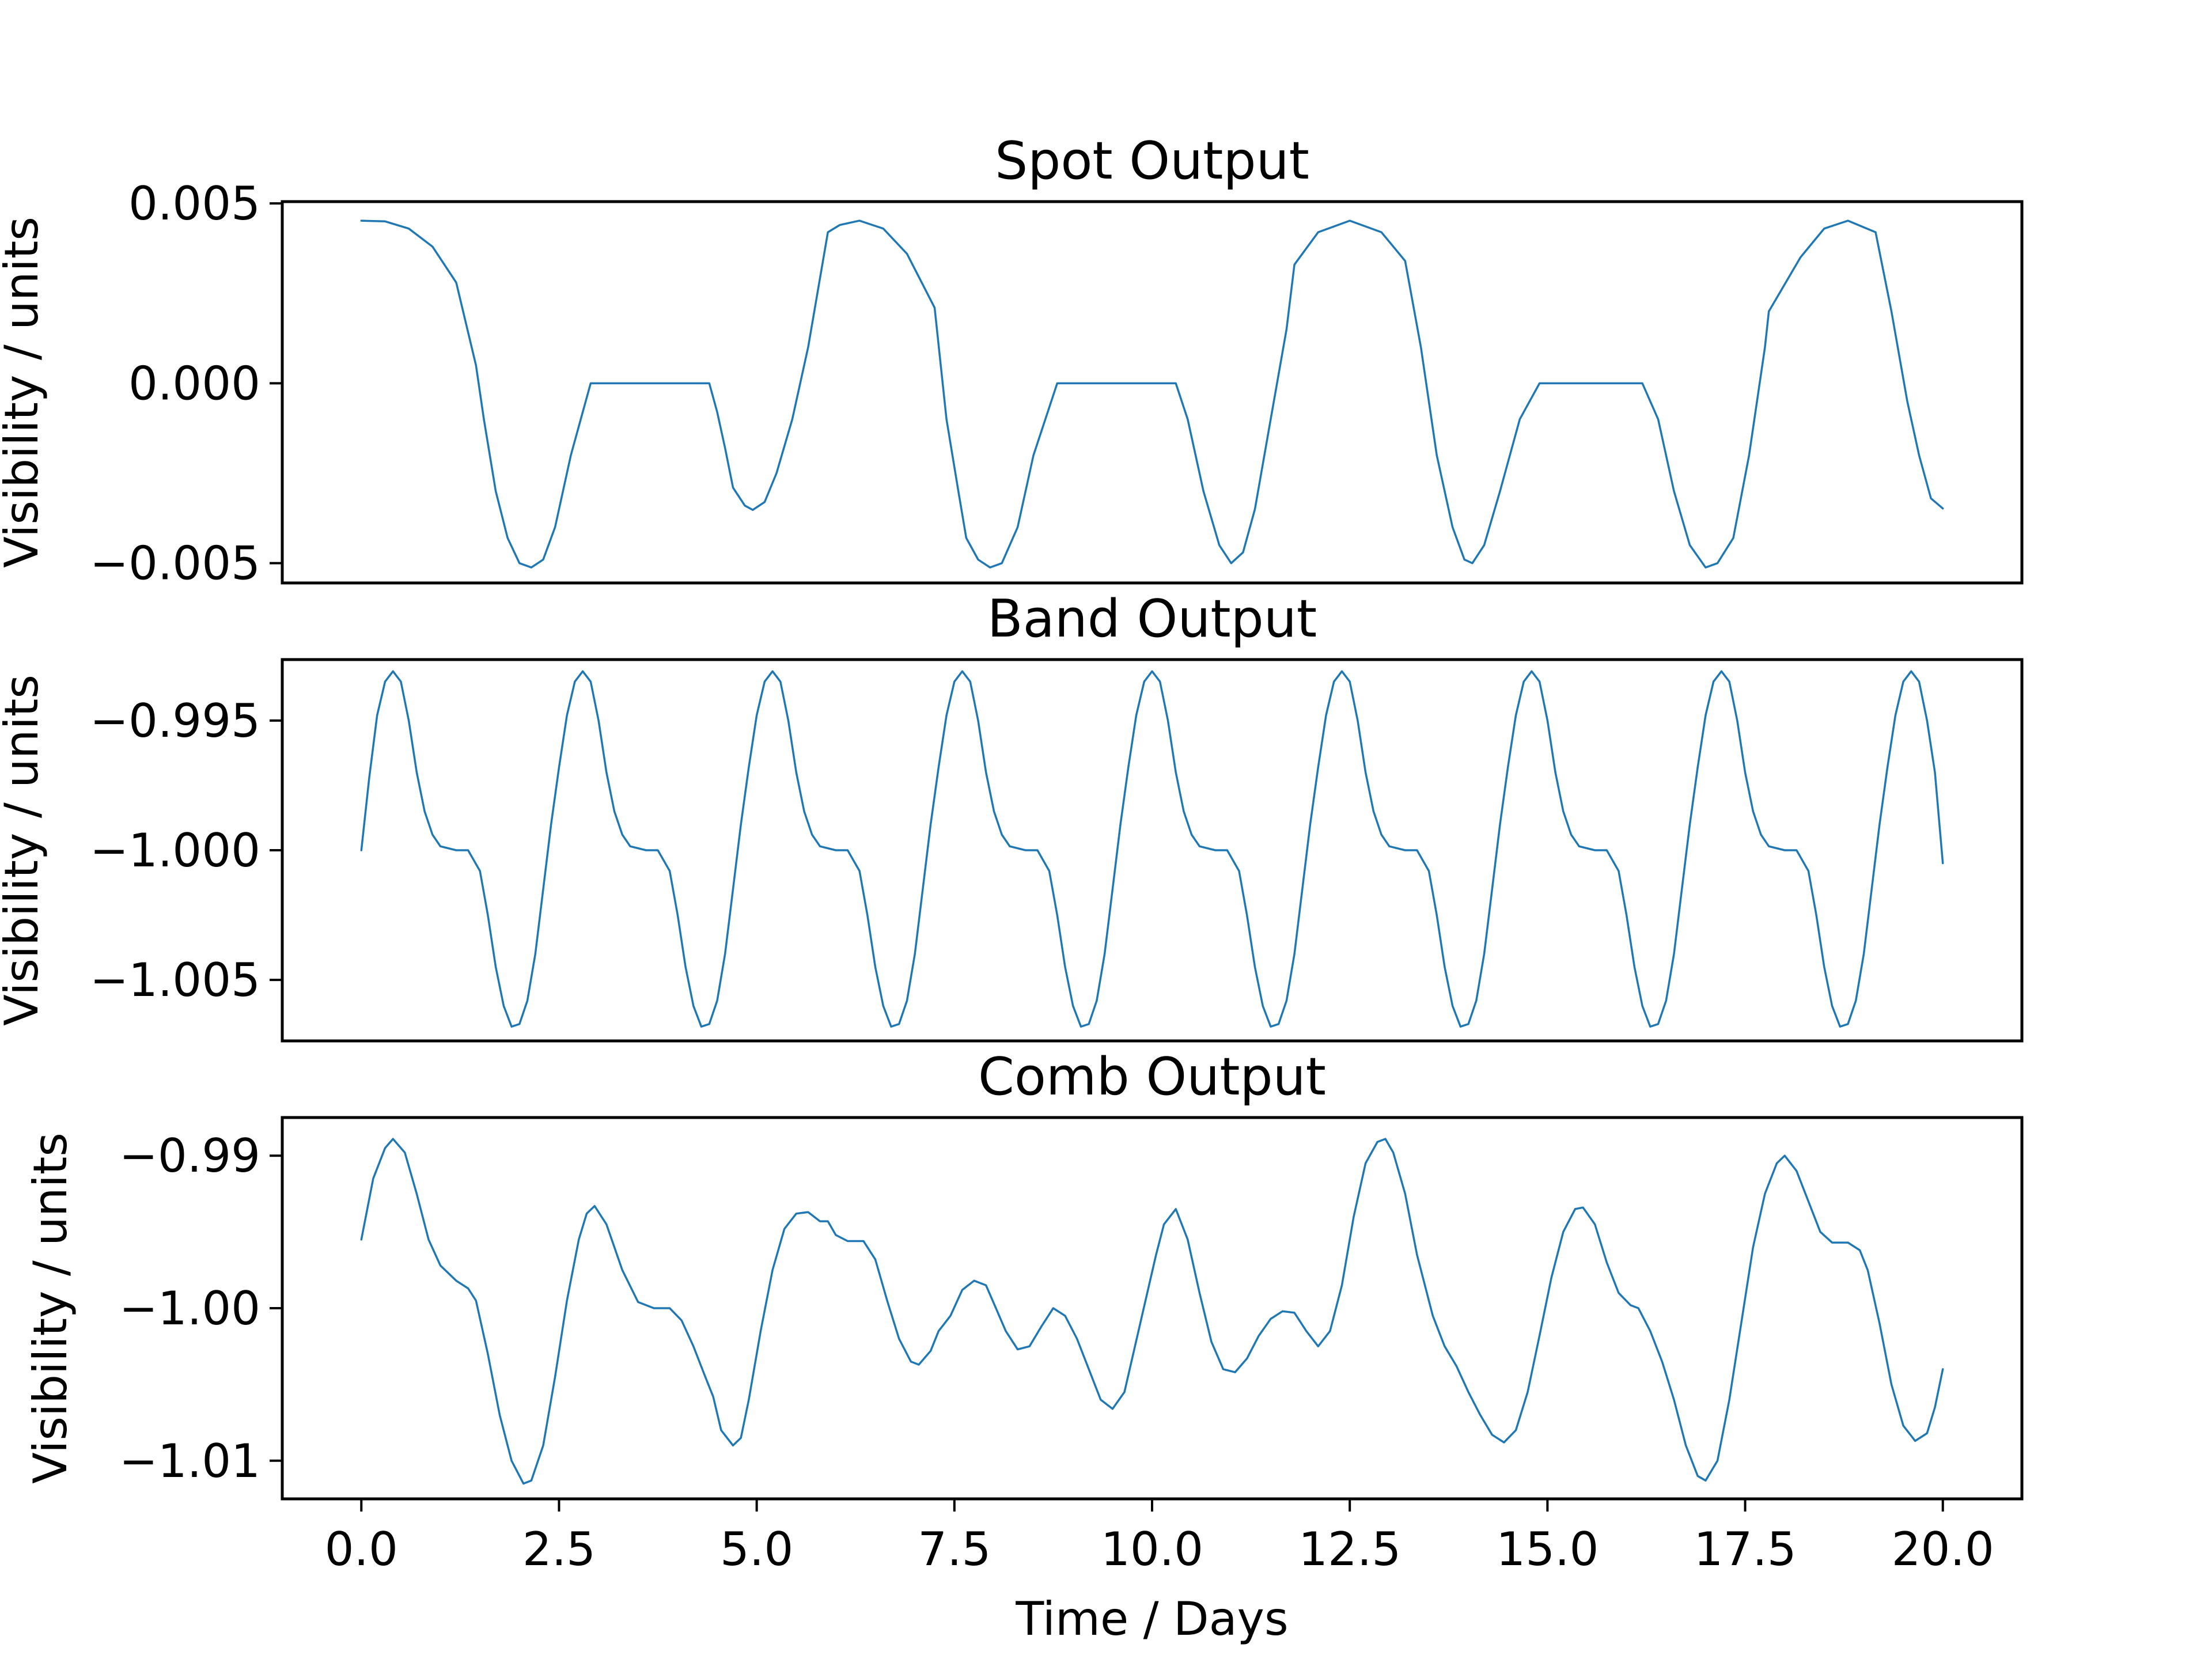 This screenshot has width=2212, height=1659. Describe the element at coordinates (1152, 619) in the screenshot. I see `subplot-title: Band Output` at that location.